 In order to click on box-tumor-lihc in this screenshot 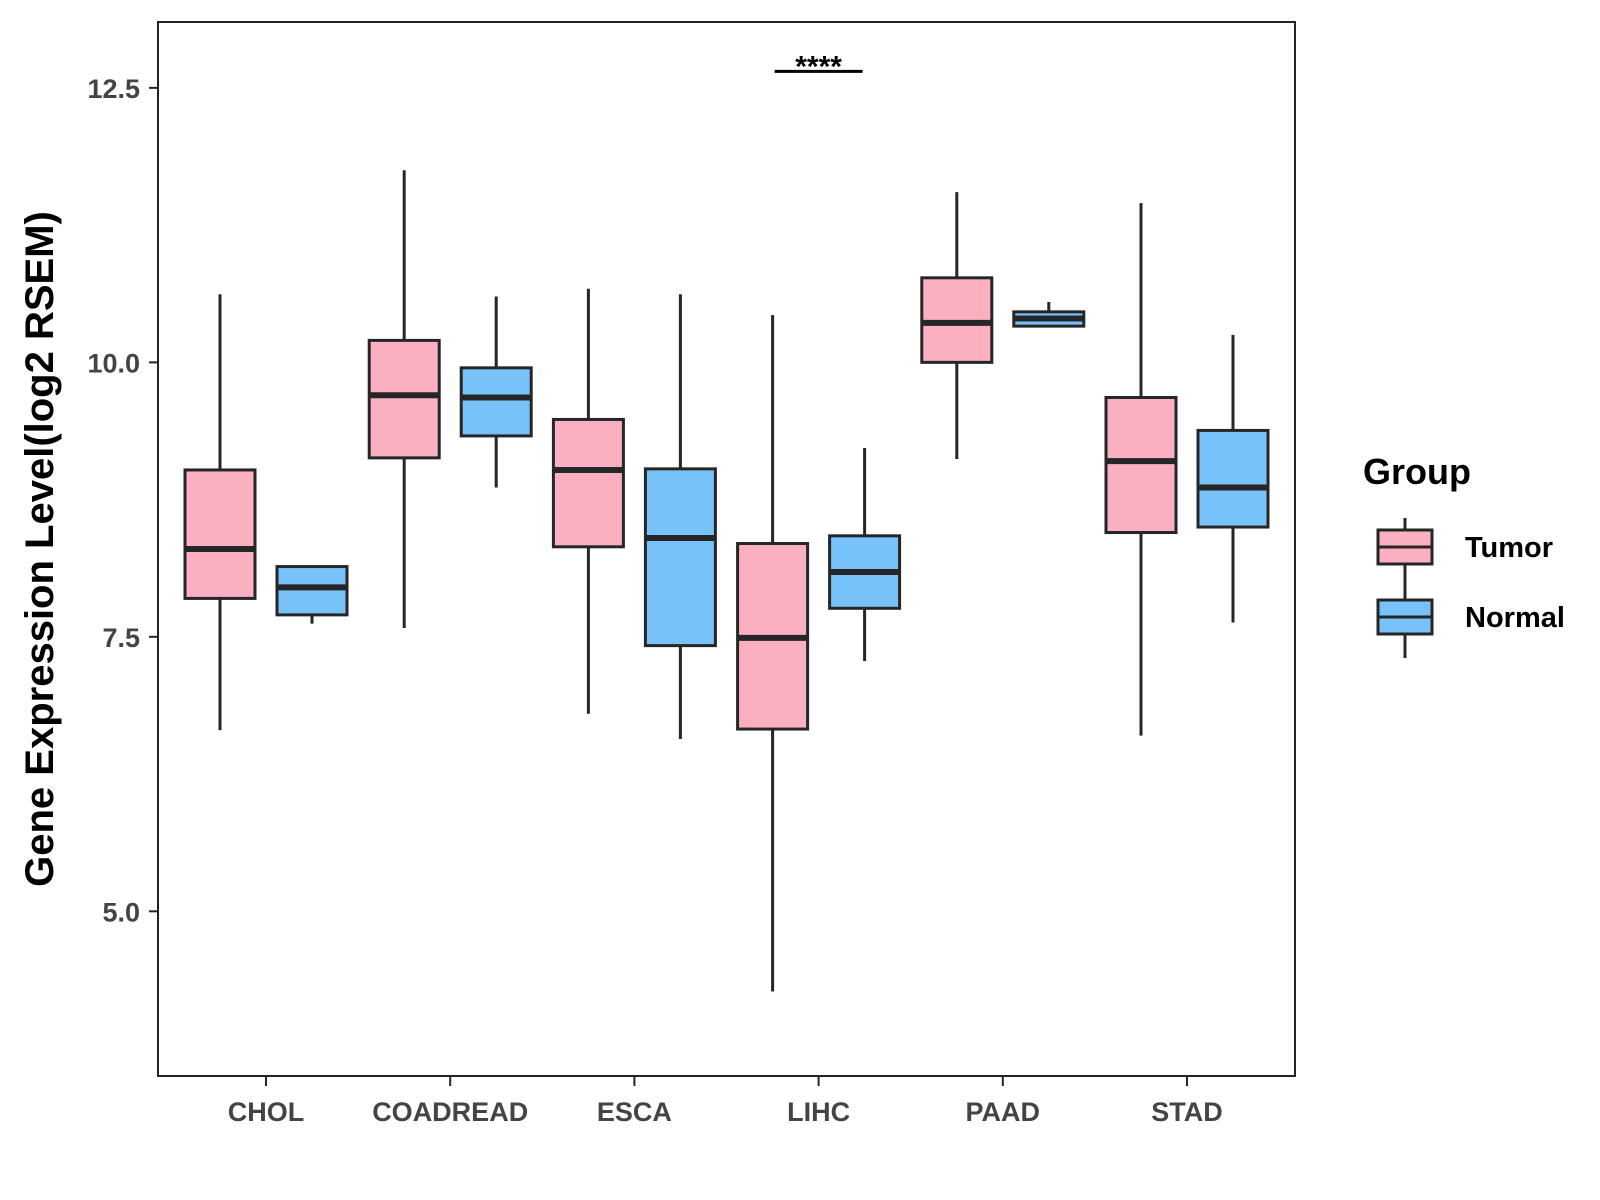, I will do `click(773, 653)`.